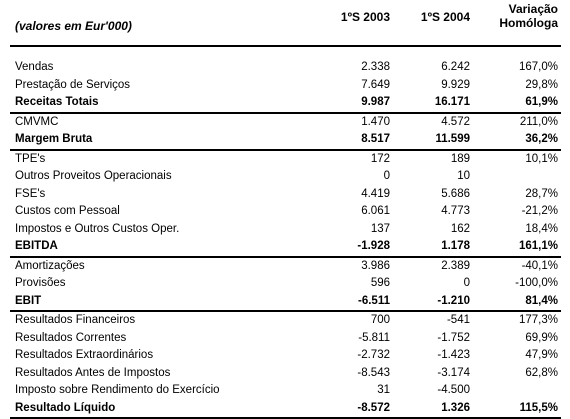 The width and height of the screenshot is (570, 419). Describe the element at coordinates (514, 16) in the screenshot. I see `column-header-variation: Variação Homóloga` at that location.